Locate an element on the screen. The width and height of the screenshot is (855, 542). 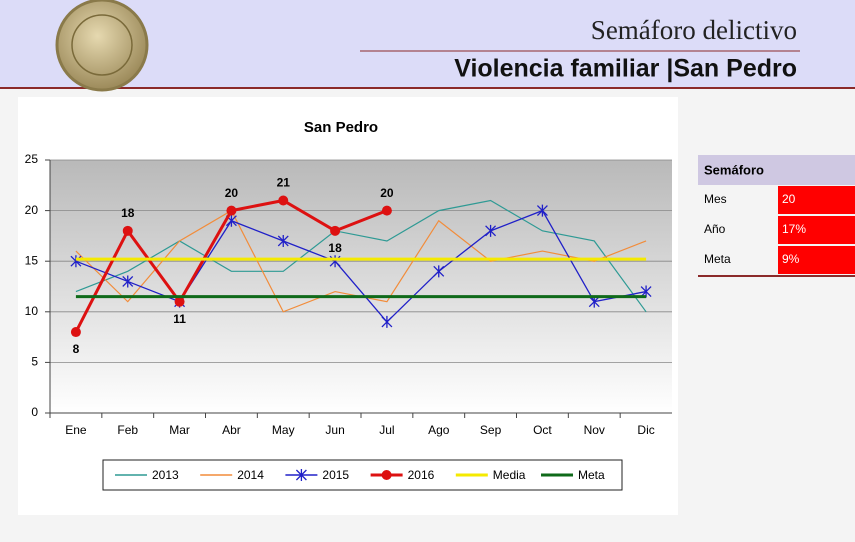
legend-box is located at coordinates (362, 475).